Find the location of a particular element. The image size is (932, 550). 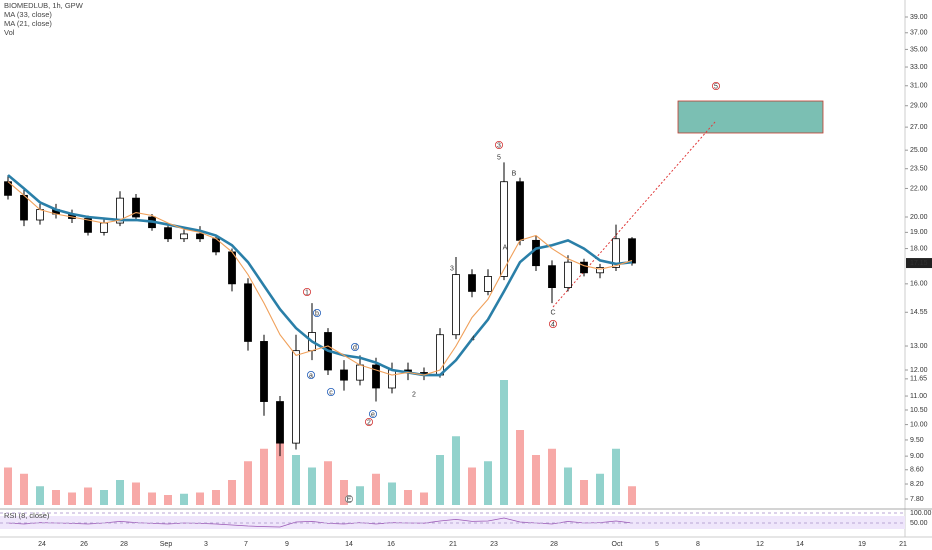

rsi-tick-label: 50.00 is located at coordinates (919, 523).